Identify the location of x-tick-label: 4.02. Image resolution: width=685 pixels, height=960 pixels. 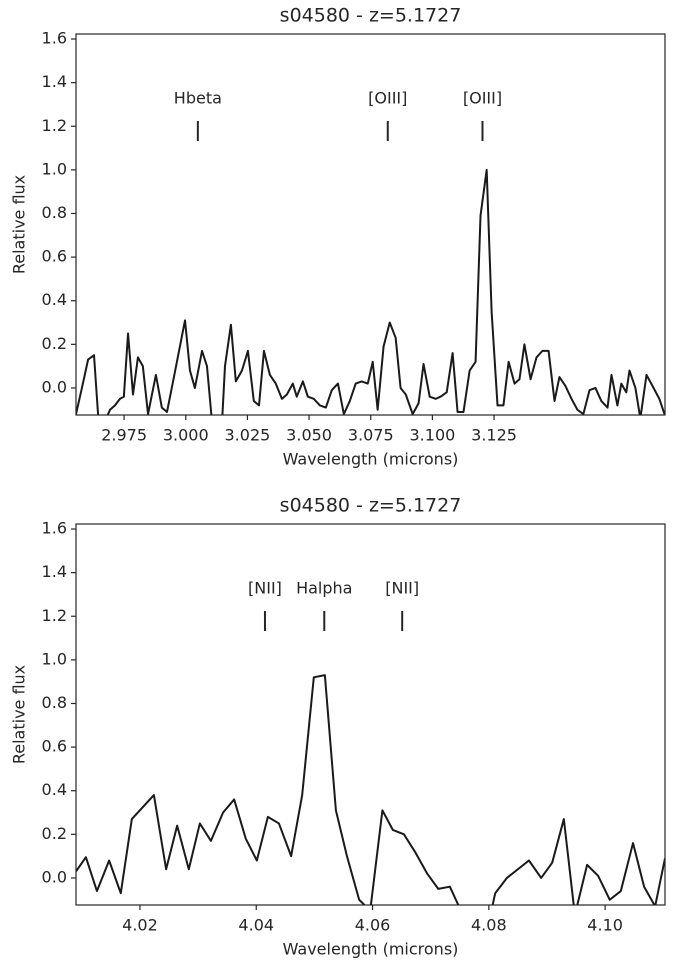
(140, 925).